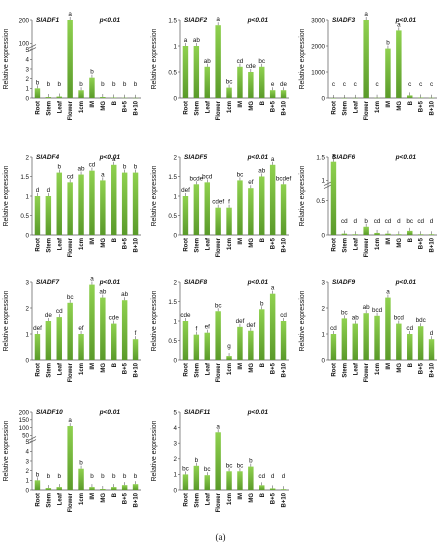  What do you see at coordinates (318, 46) in the screenshot?
I see `y-tick-label: 2000` at bounding box center [318, 46].